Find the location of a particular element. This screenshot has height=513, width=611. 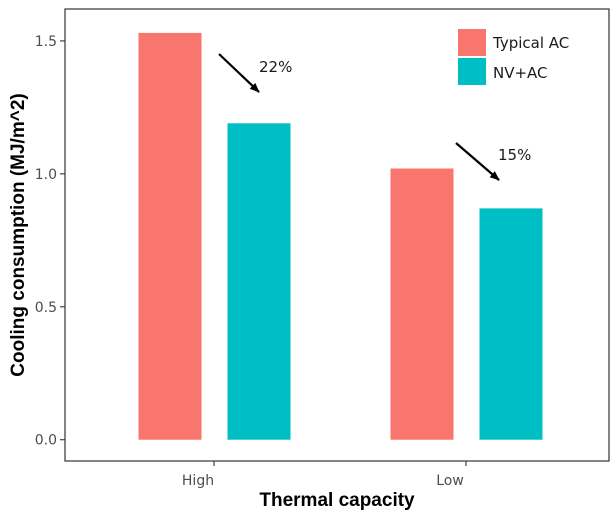

x-tick-label-low: Low is located at coordinates (450, 481).